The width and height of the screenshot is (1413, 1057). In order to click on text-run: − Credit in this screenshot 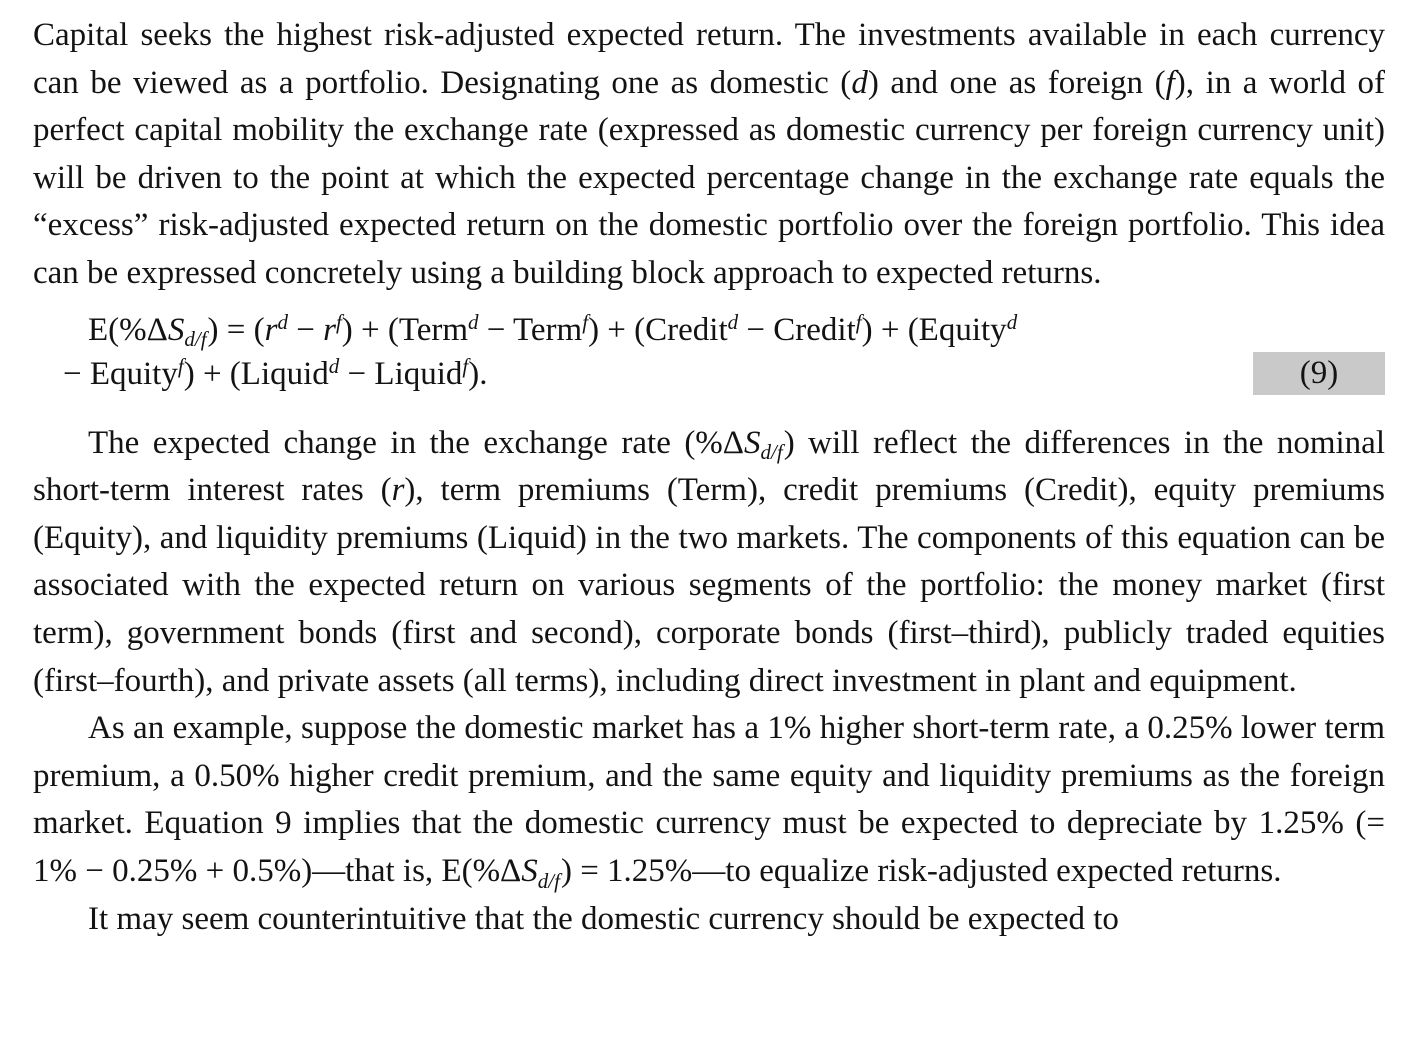, I will do `click(797, 329)`.